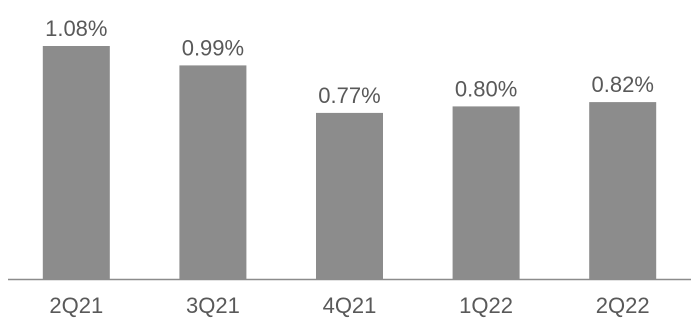 The image size is (691, 324). I want to click on x-tick-label-1Q22: 1Q22, so click(486, 305).